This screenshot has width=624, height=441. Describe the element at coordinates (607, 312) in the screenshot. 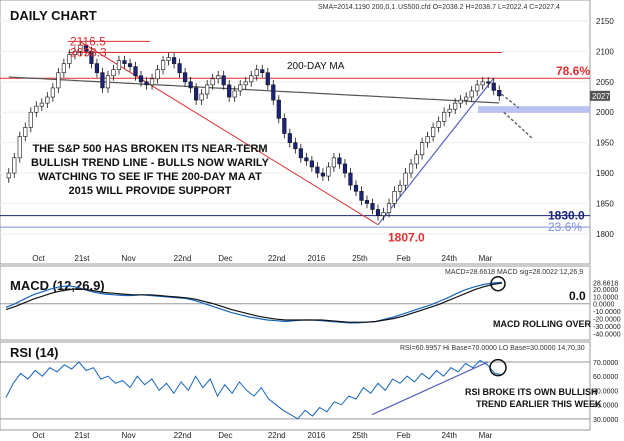

I see `macd-y-tick: -10.0000` at that location.